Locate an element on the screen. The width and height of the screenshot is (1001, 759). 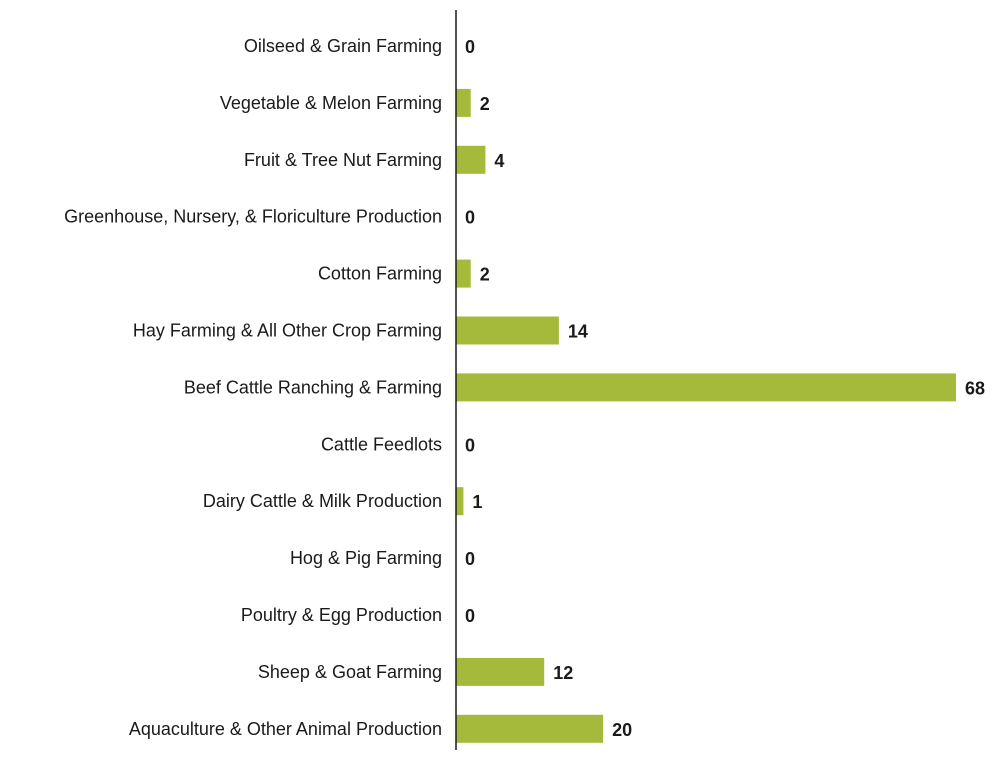
category-label: Beef Cattle Ranching & Farming is located at coordinates (313, 387).